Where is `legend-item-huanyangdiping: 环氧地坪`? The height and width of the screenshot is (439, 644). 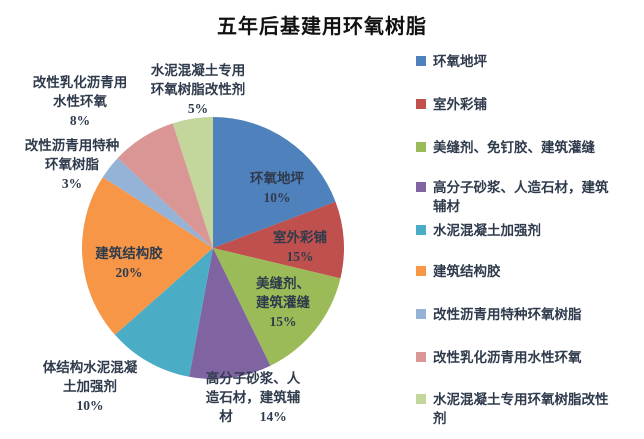 legend-item-huanyangdiping: 环氧地坪 is located at coordinates (451, 61).